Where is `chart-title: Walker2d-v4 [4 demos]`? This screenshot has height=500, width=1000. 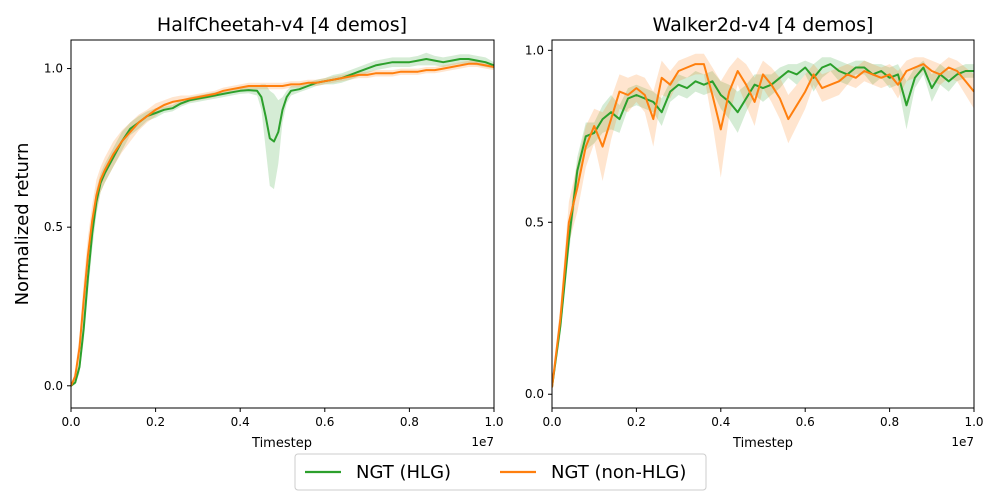
chart-title: Walker2d-v4 [4 demos] is located at coordinates (763, 25).